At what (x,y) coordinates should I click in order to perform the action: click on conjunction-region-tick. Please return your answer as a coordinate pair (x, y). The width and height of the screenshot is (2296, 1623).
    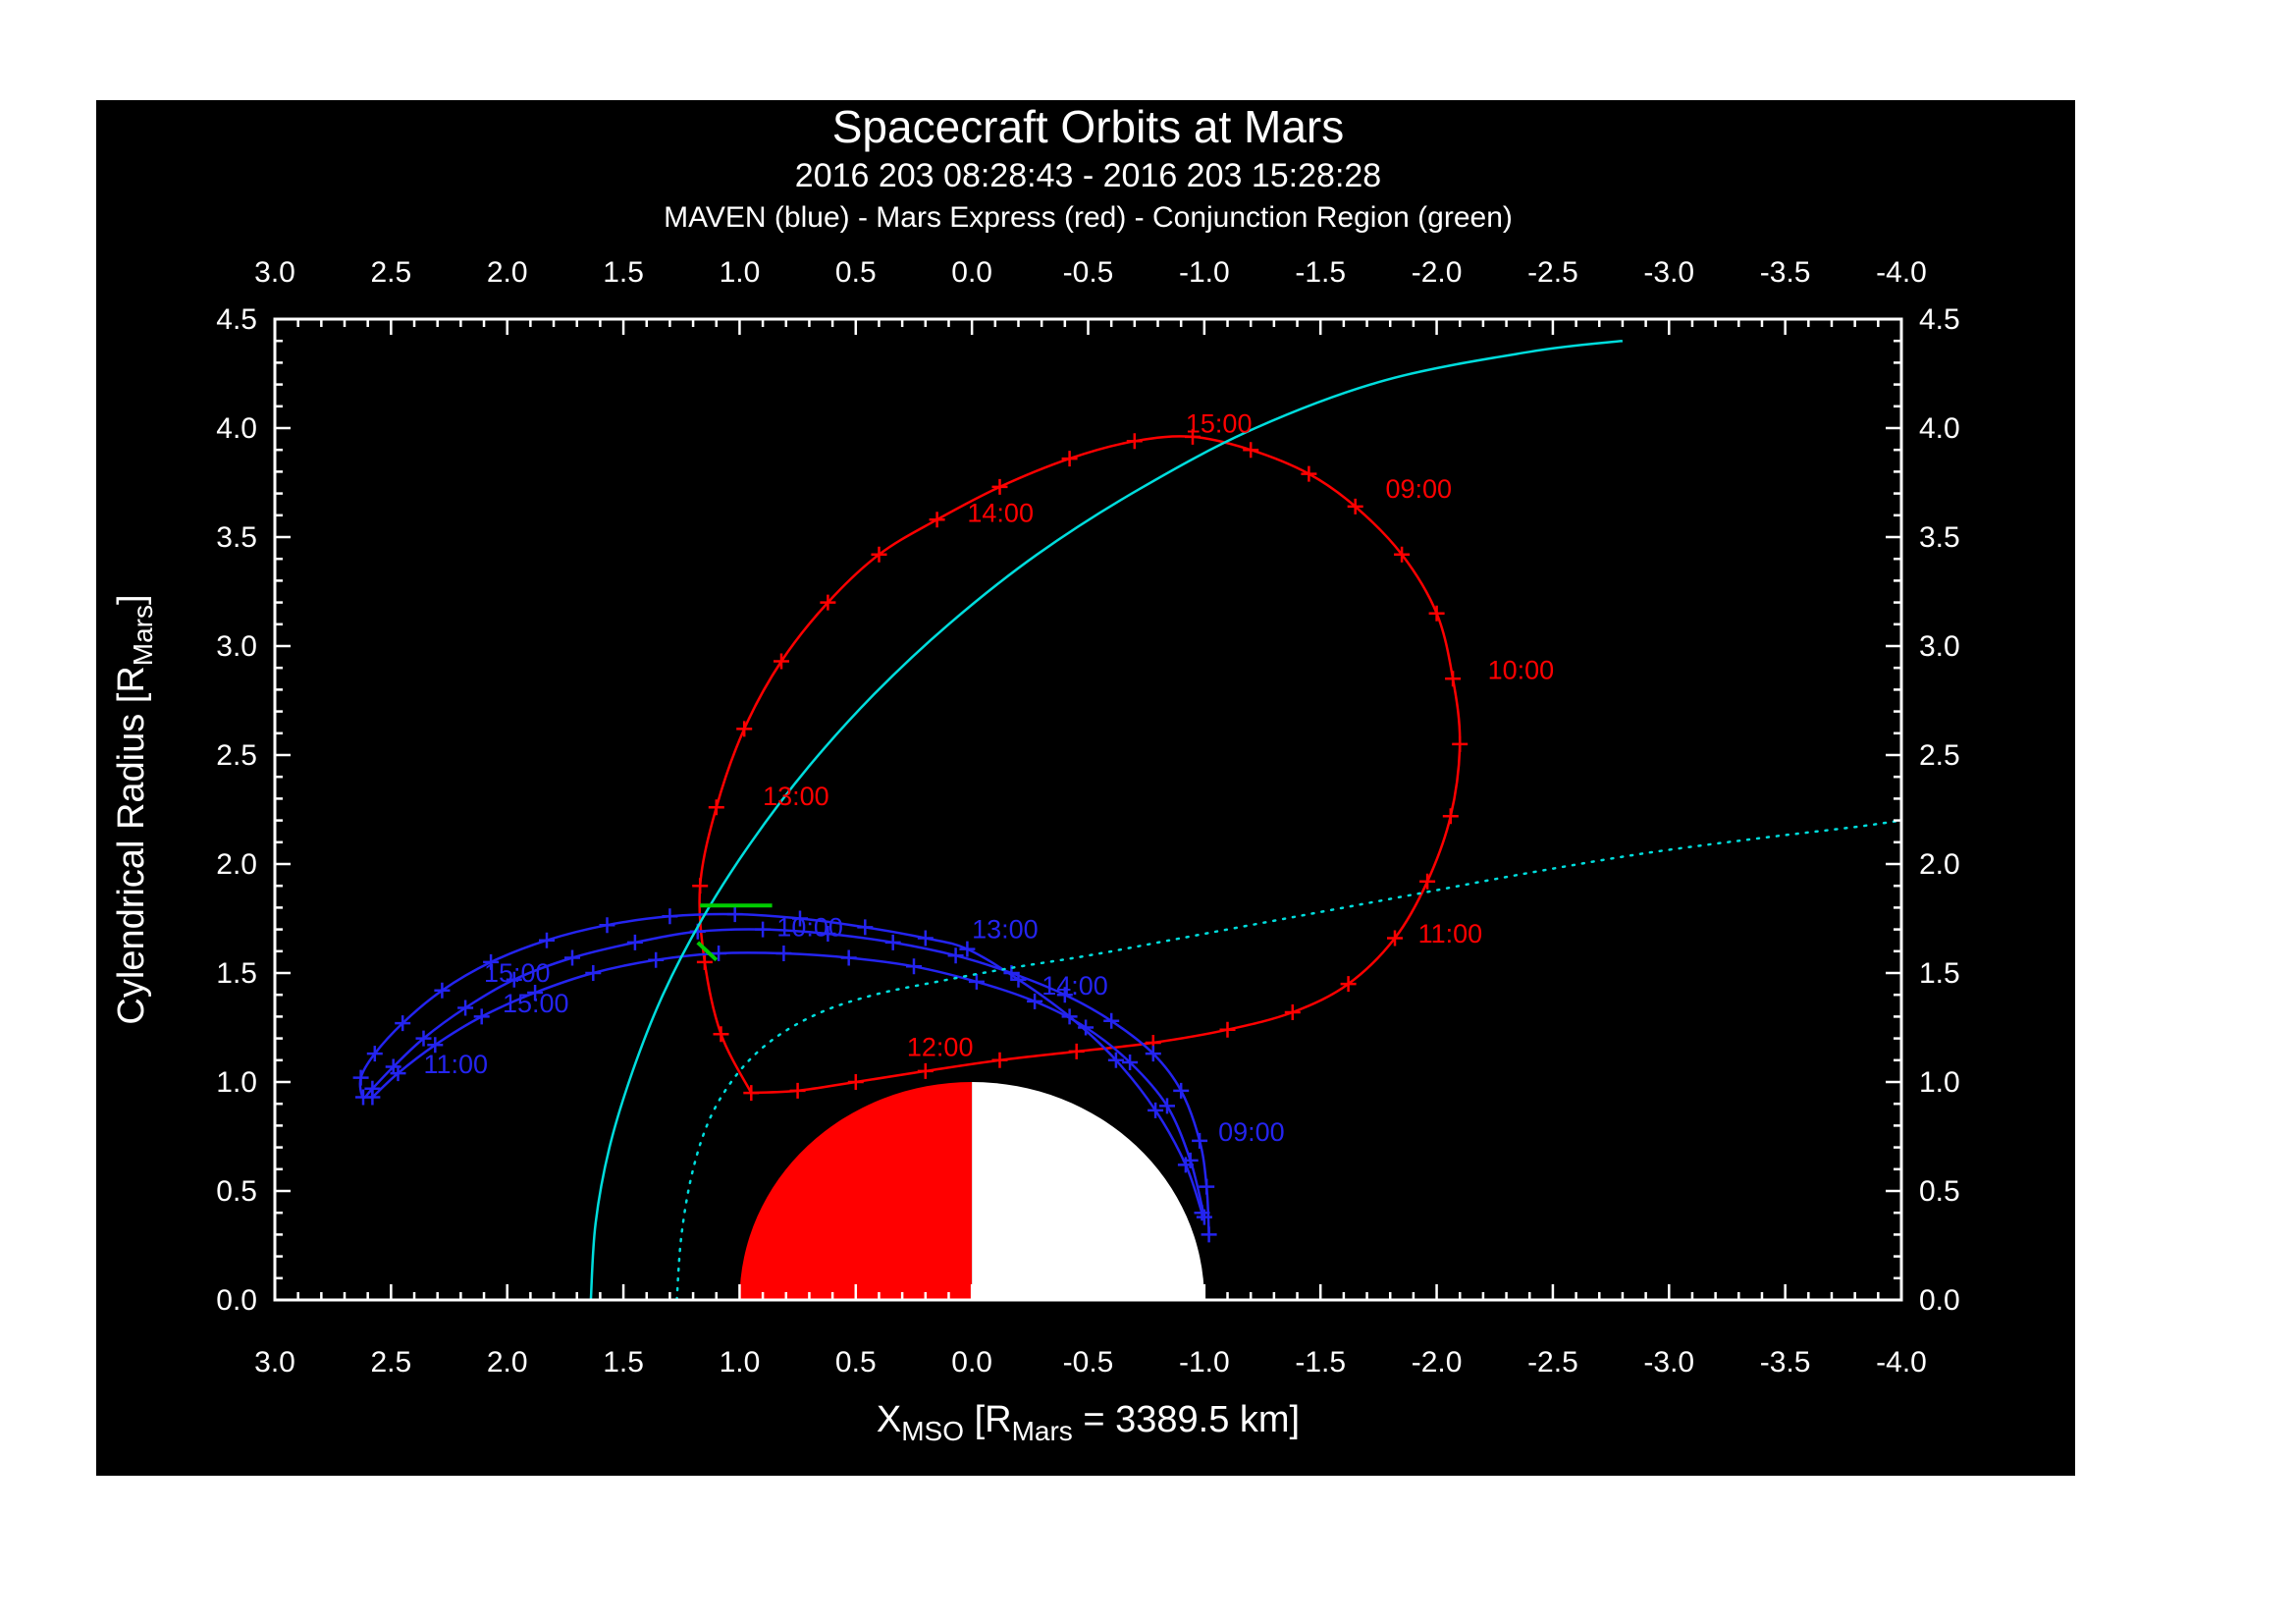
    Looking at the image, I should click on (708, 951).